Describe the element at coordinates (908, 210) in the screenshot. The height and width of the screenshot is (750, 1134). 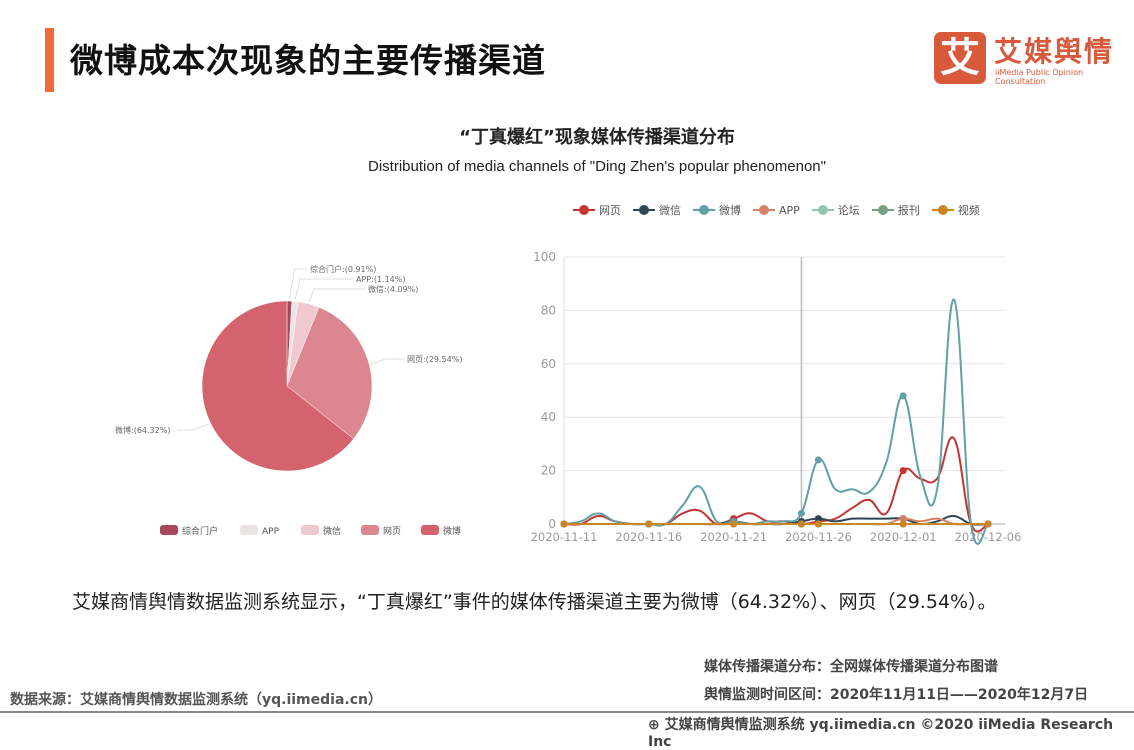
I see `legend-label: 报刊` at that location.